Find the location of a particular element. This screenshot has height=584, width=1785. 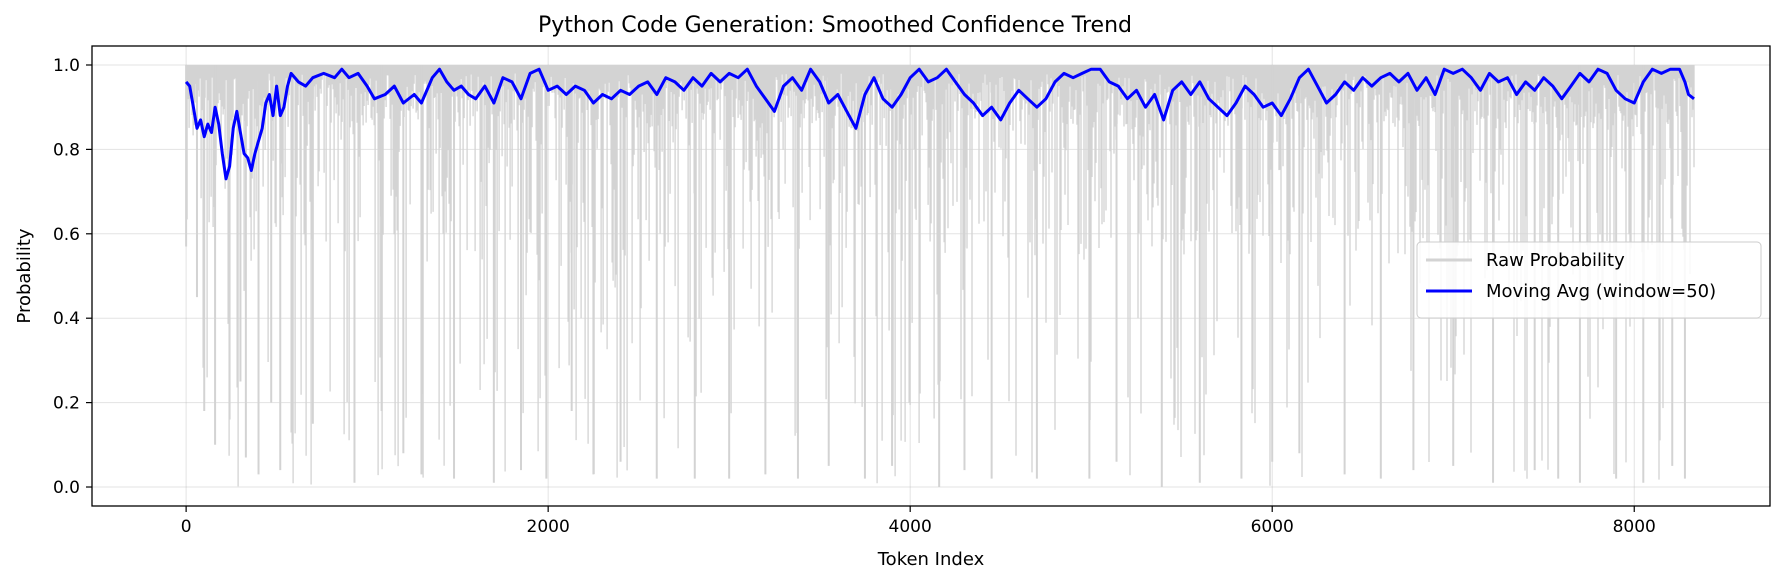

y-tick-label: 0.2 is located at coordinates (66, 404).